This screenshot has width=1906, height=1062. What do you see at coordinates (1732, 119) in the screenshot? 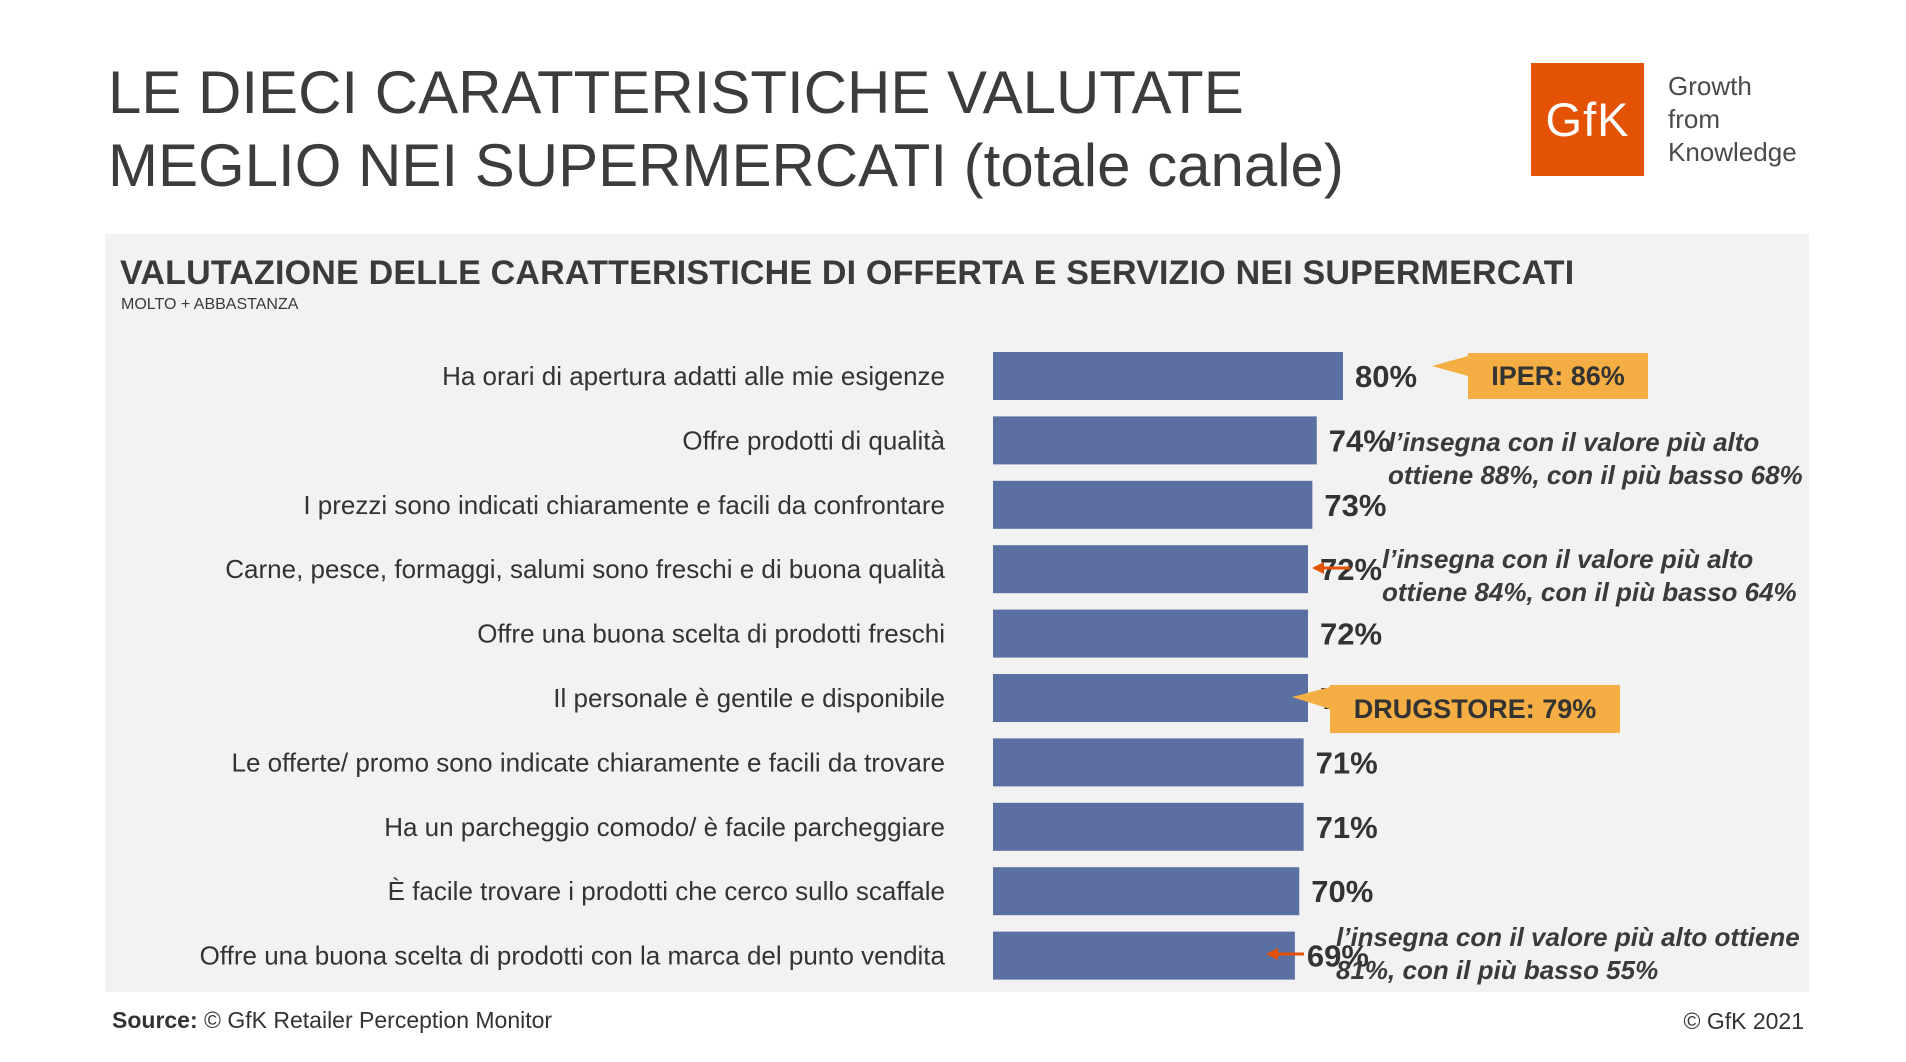
I see `logo-tagline: Growth from Knowledge` at bounding box center [1732, 119].